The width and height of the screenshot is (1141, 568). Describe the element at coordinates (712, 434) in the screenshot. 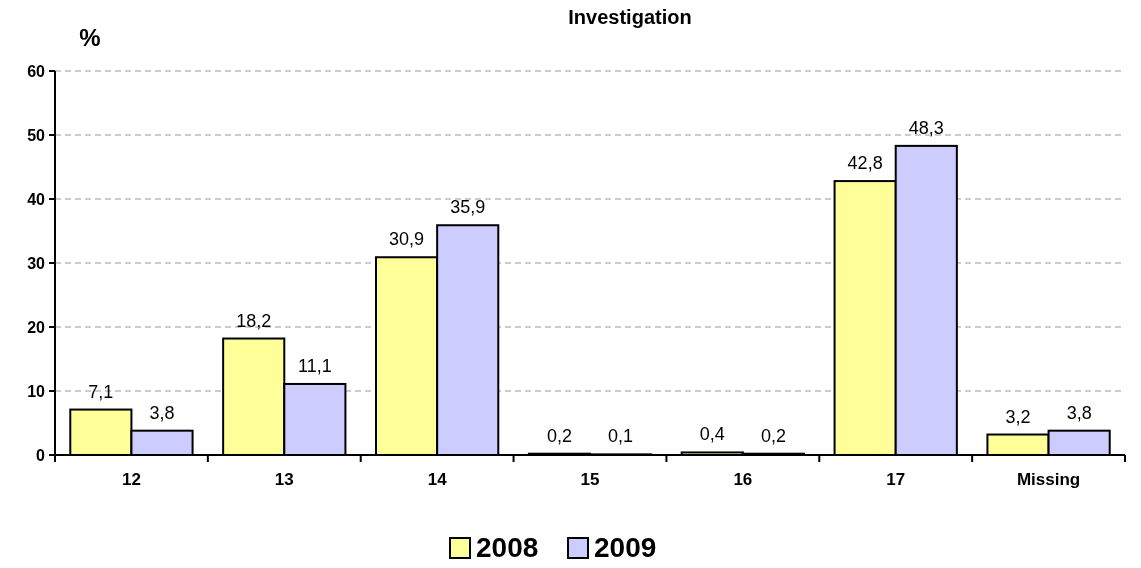

I see `data-label: 0,4` at that location.